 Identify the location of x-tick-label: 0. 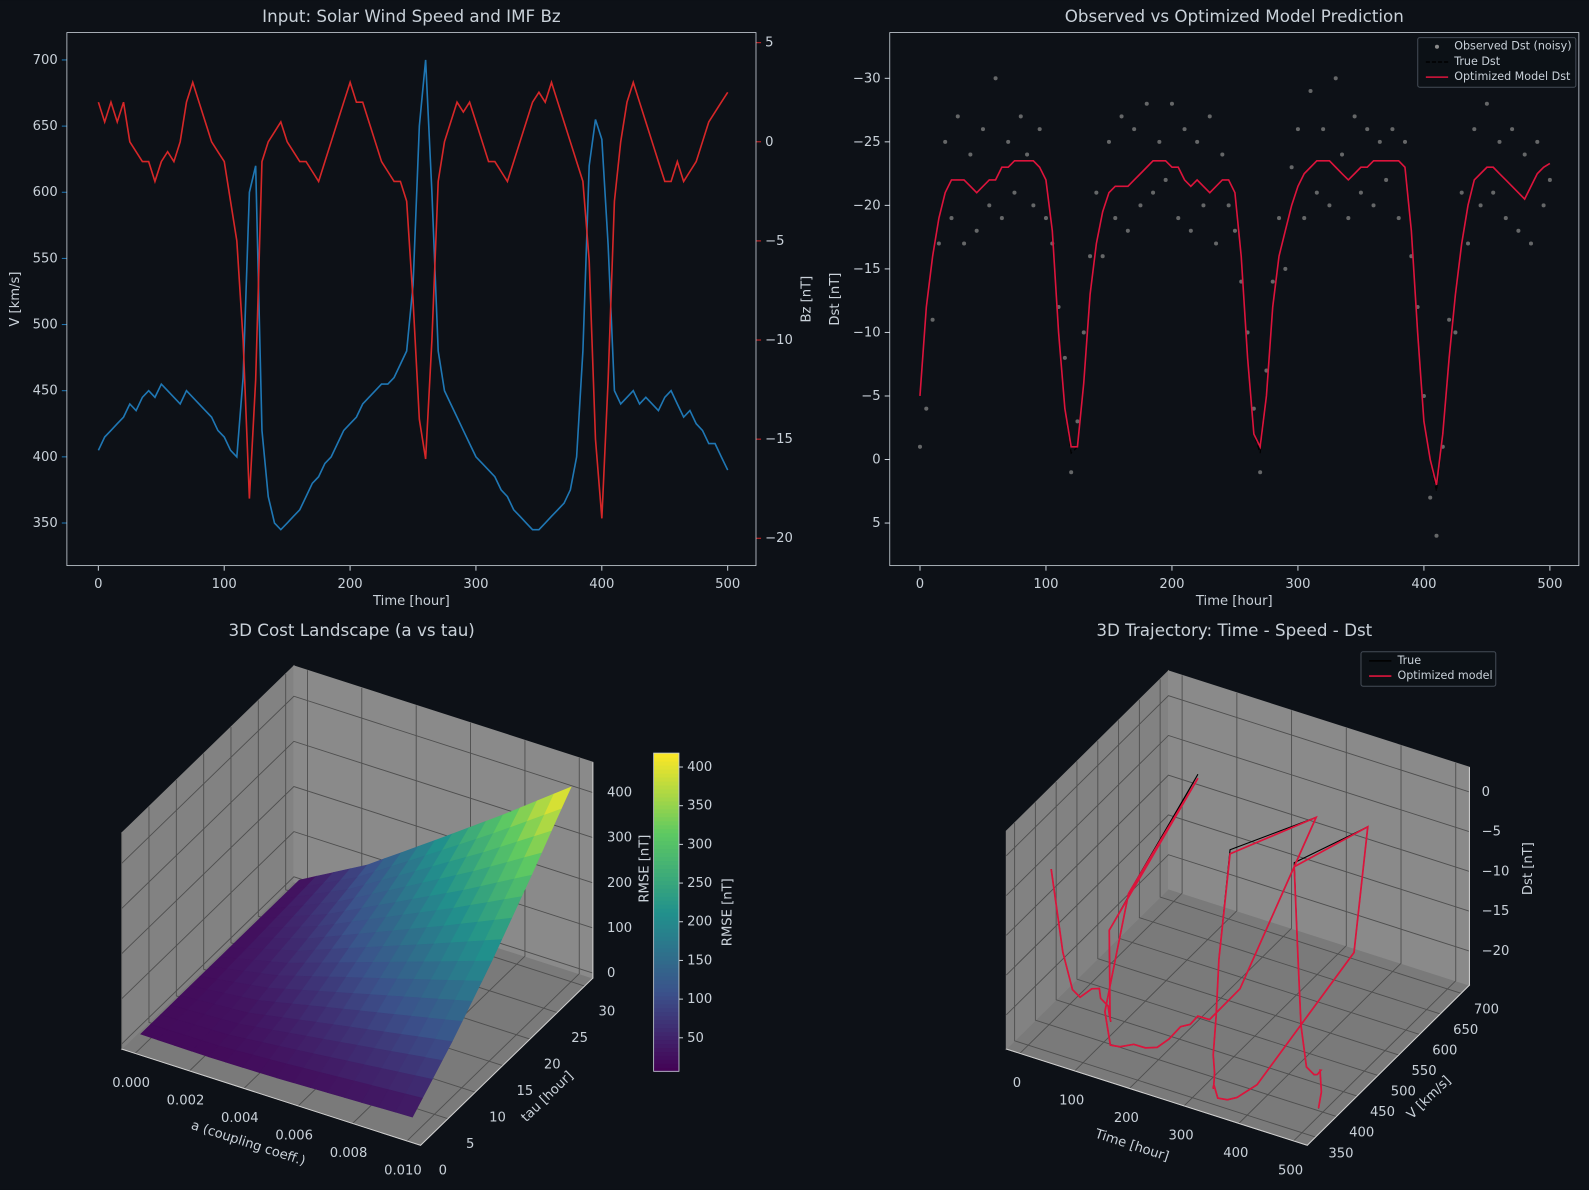
(920, 584).